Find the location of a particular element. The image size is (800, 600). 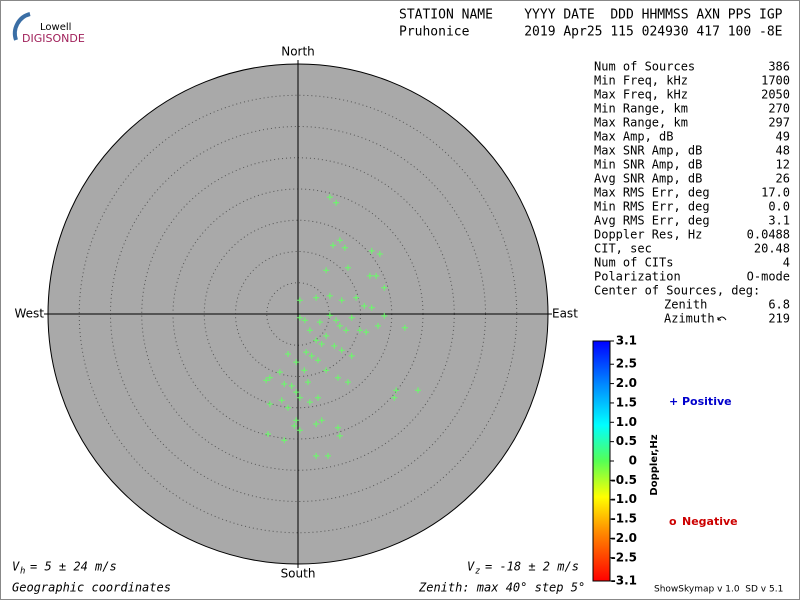

center-title: Center of Sources, deg: is located at coordinates (677, 291).